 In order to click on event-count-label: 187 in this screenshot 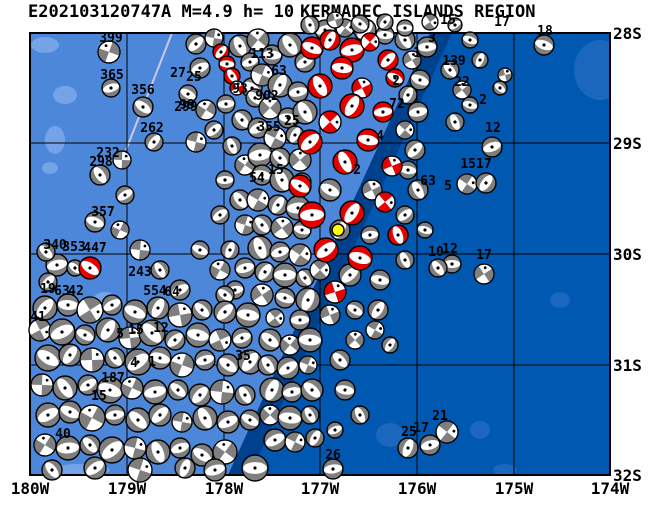, I will do `click(112, 378)`.